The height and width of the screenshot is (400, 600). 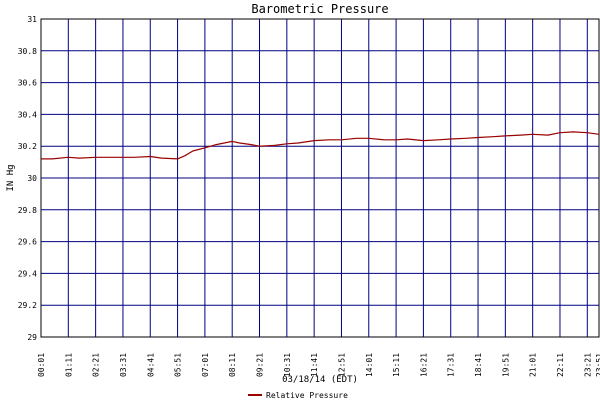 I want to click on y-tick-label: 30, so click(x=32, y=178).